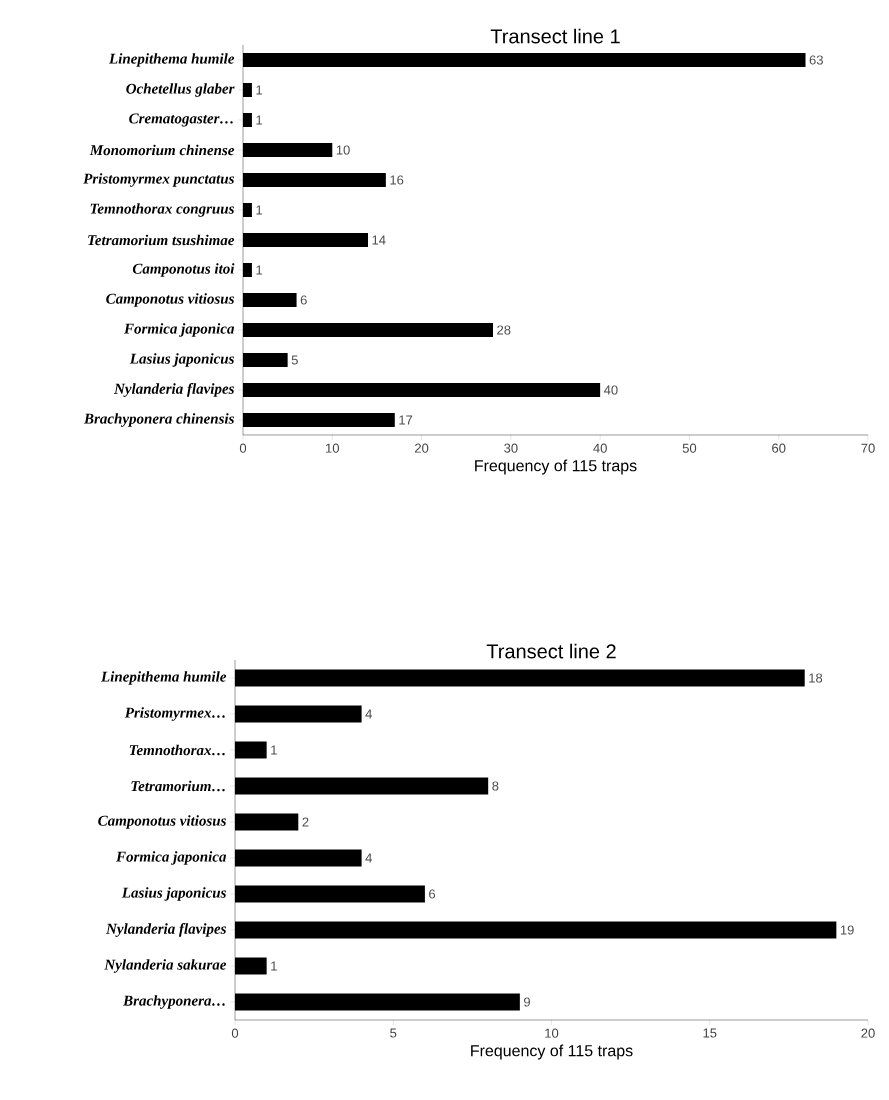 Image resolution: width=889 pixels, height=1100 pixels. What do you see at coordinates (305, 822) in the screenshot?
I see `data-label: 2` at bounding box center [305, 822].